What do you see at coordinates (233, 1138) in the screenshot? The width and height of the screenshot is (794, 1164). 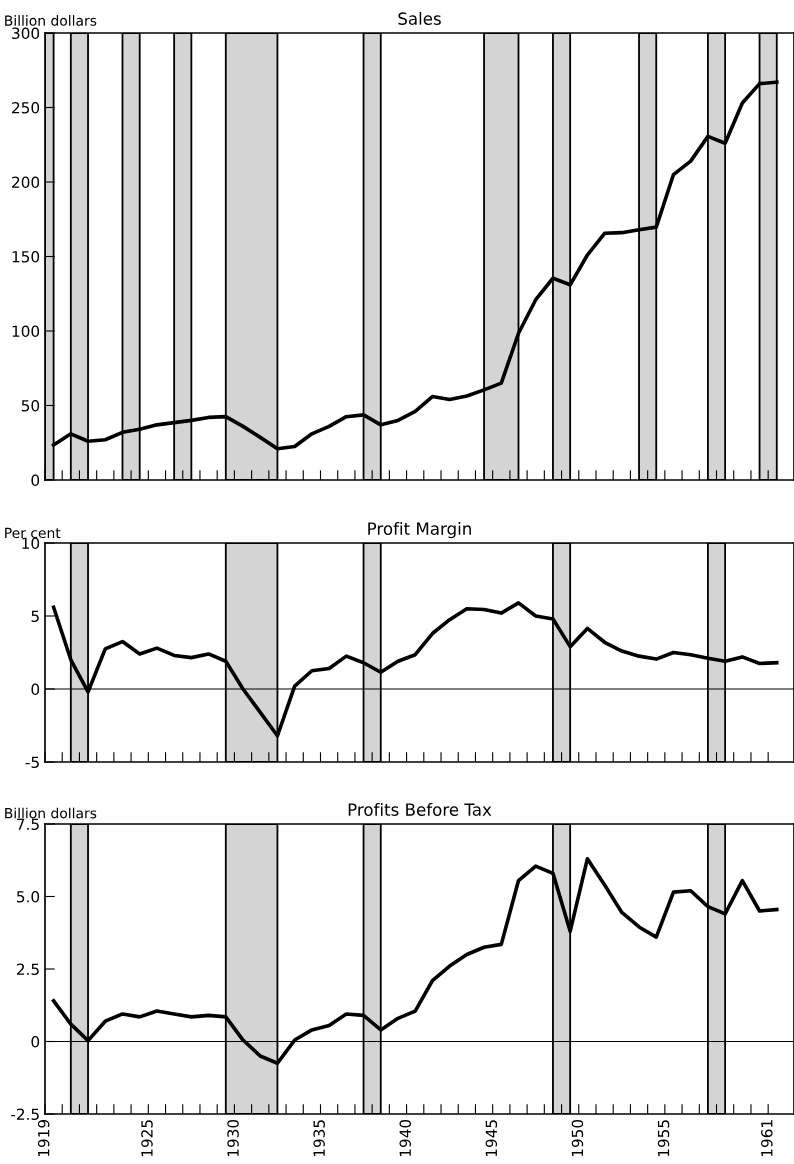 I see `x-tick-label: 1930` at bounding box center [233, 1138].